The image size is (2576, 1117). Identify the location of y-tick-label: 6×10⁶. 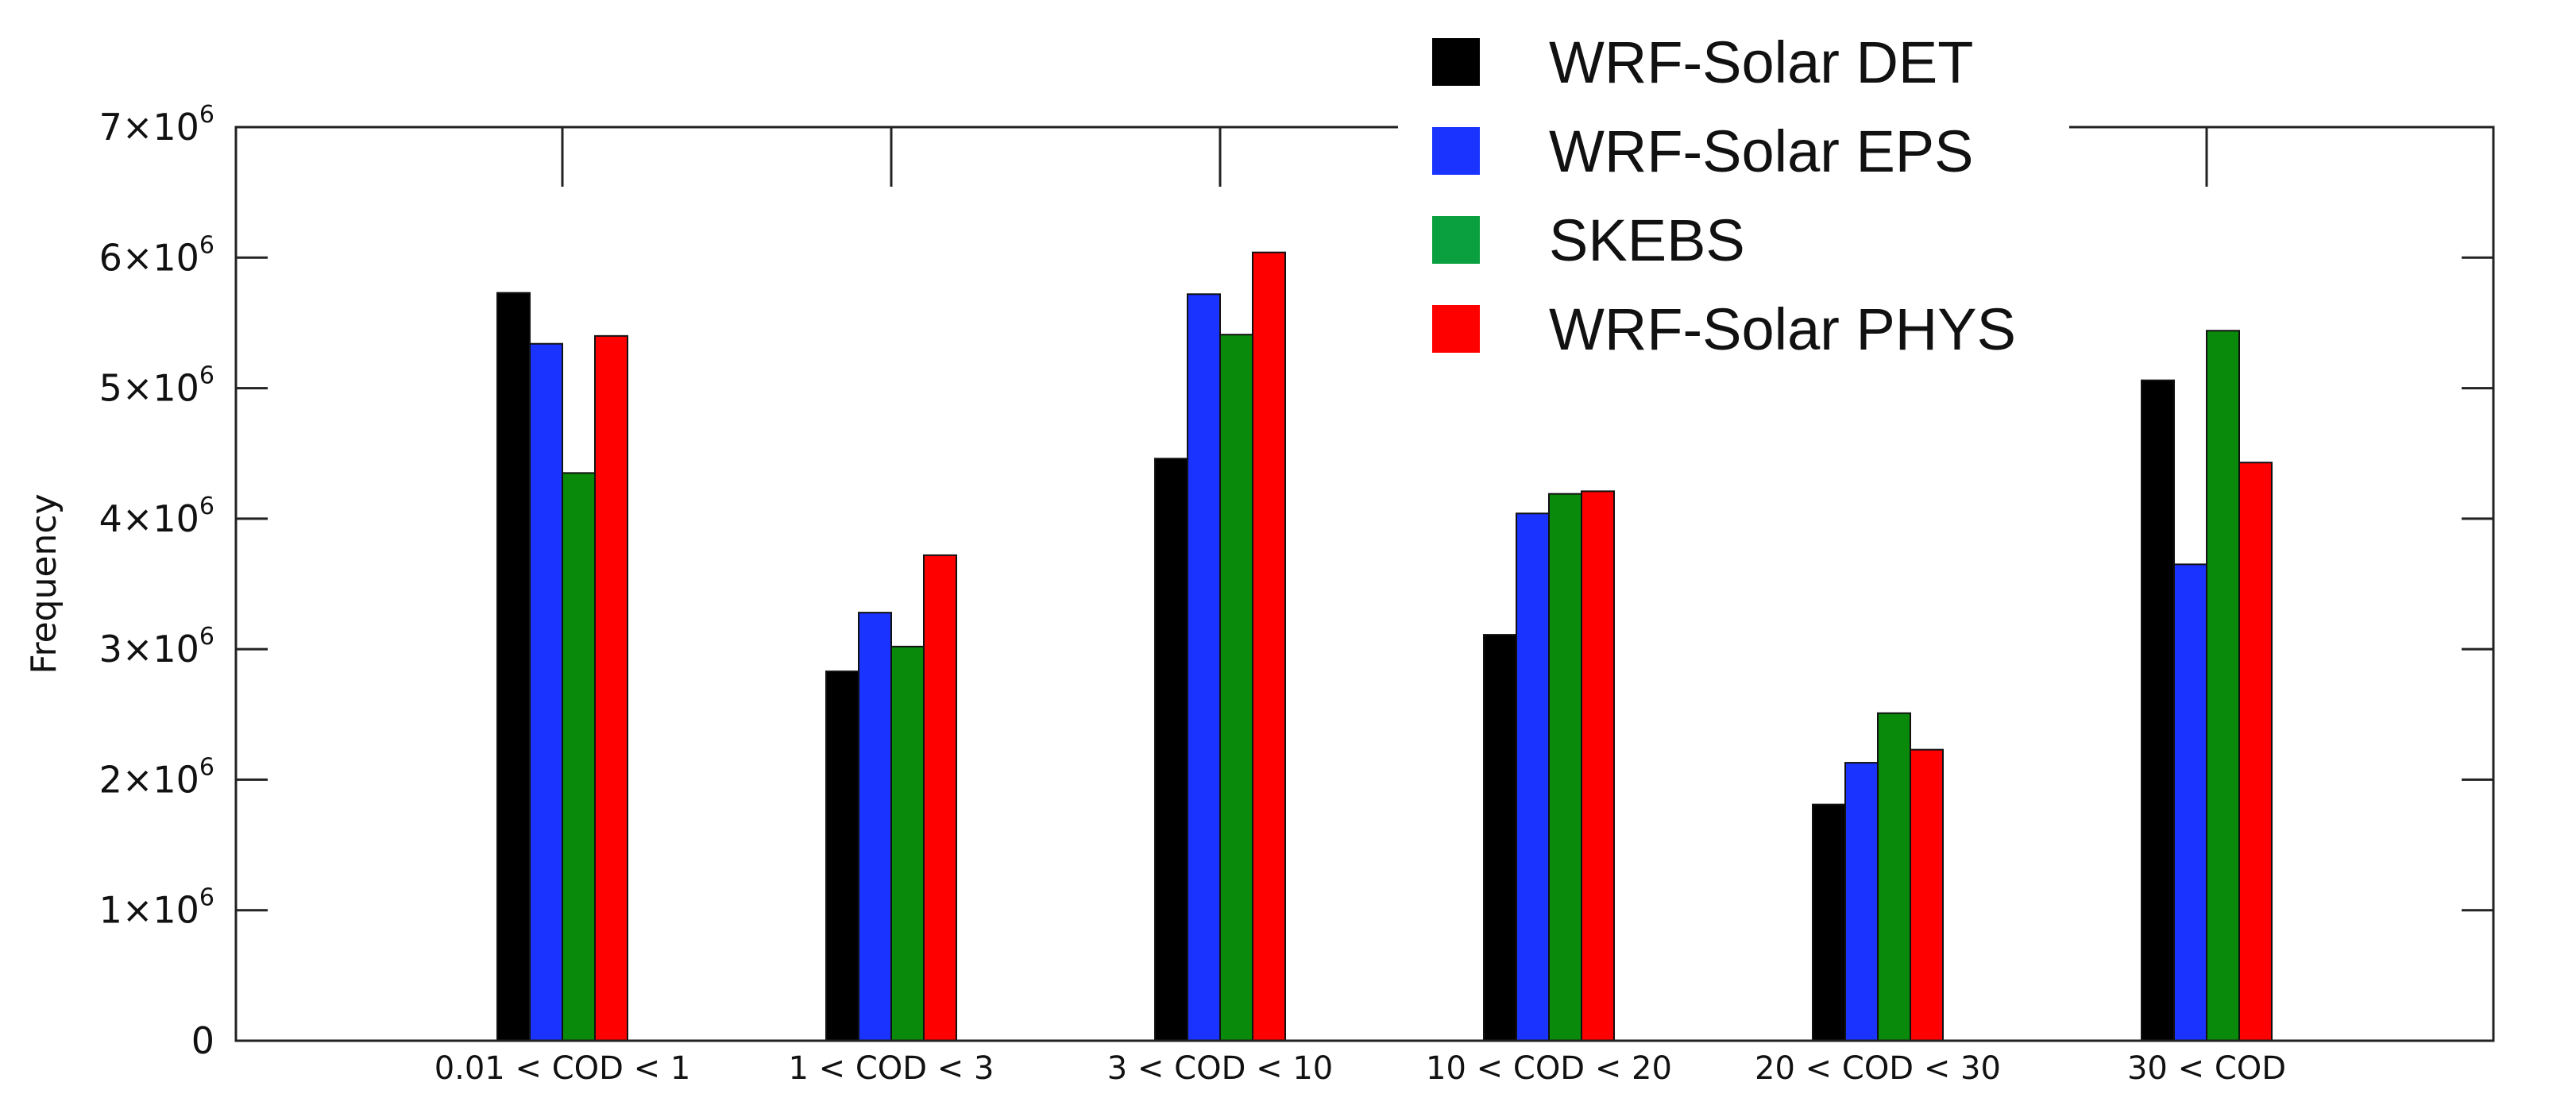
(156, 255).